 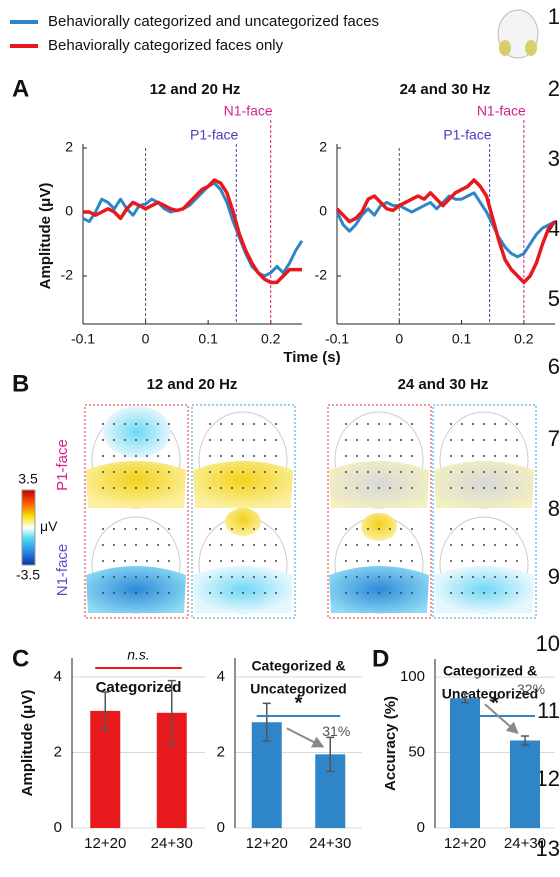 What do you see at coordinates (465, 763) in the screenshot?
I see `bar` at bounding box center [465, 763].